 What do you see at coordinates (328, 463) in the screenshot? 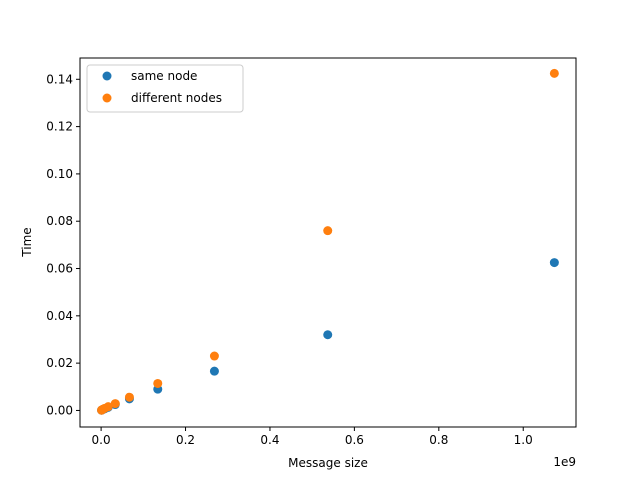
I see `x-axis-label: Message size` at bounding box center [328, 463].